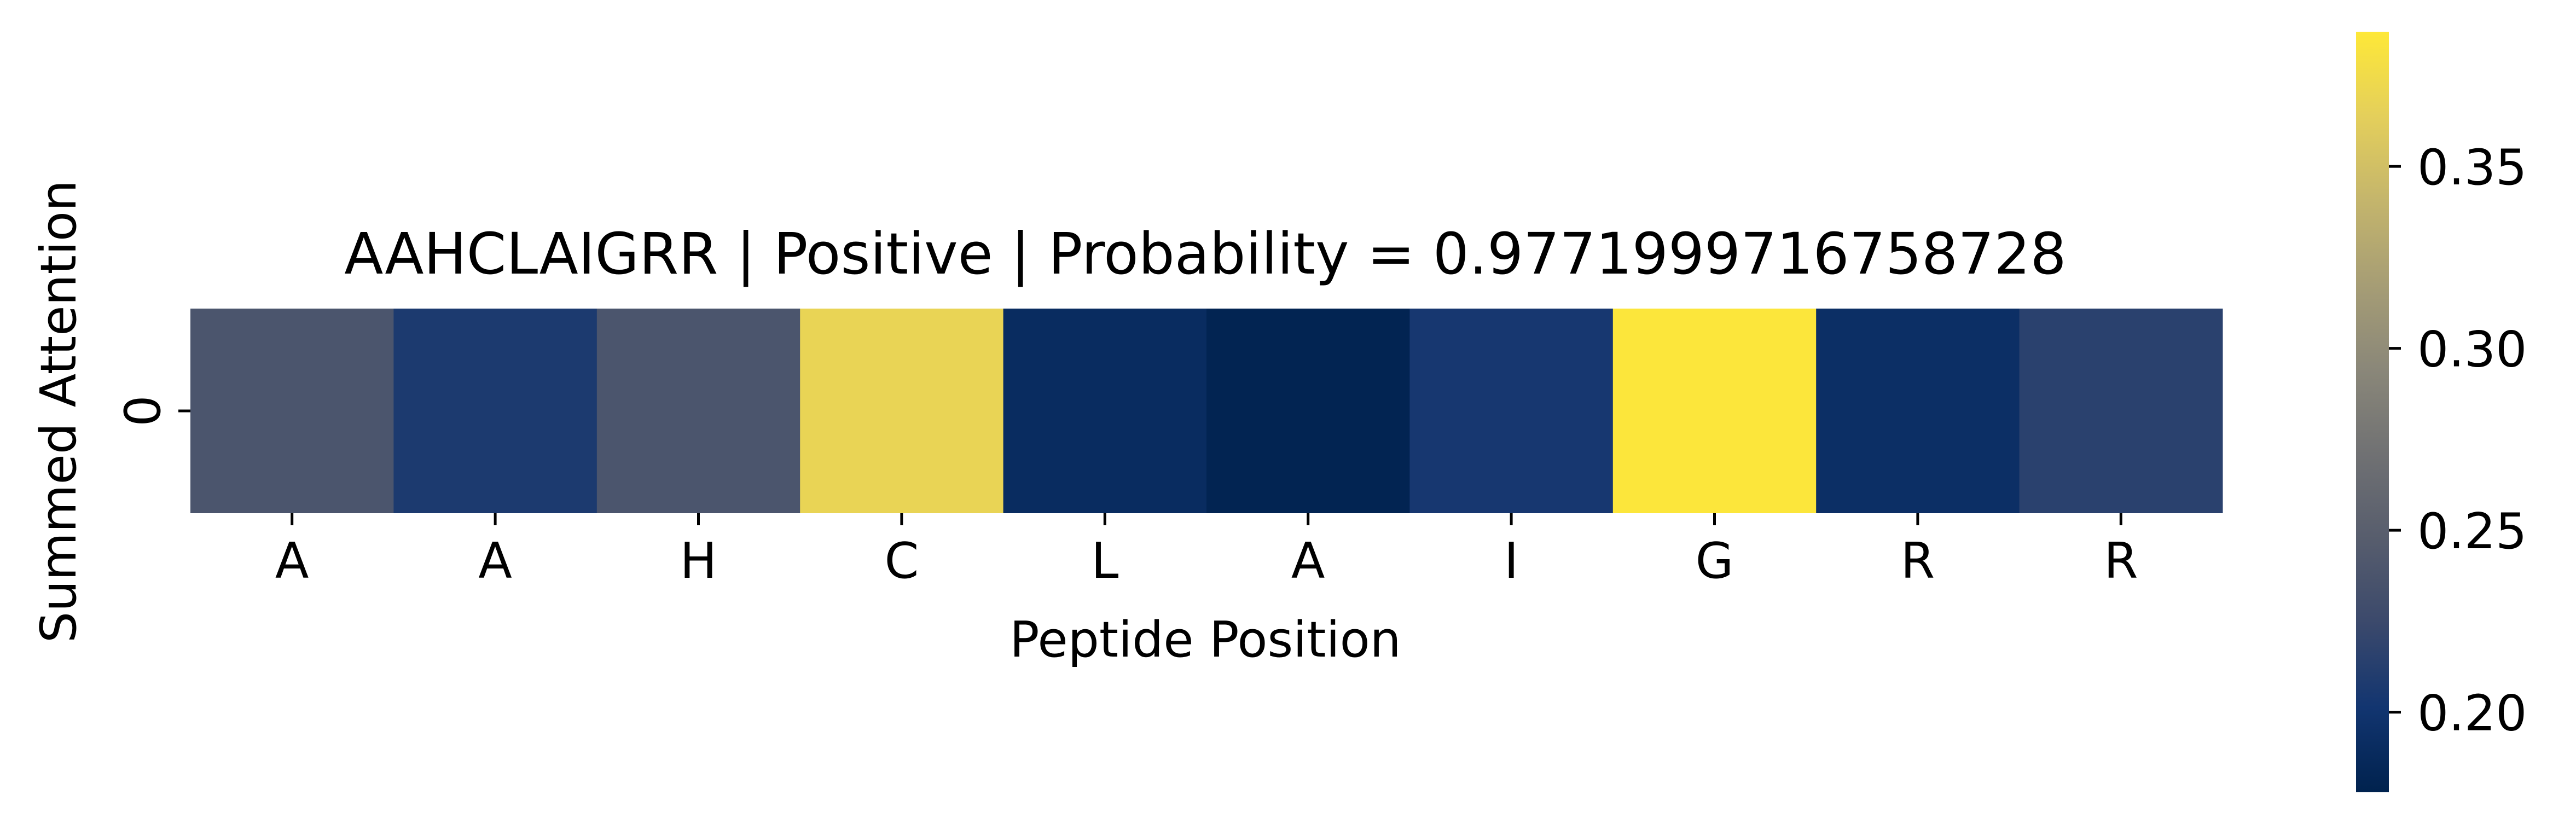 The height and width of the screenshot is (824, 2576). I want to click on colorbar-tick-label: 0.20, so click(2472, 713).